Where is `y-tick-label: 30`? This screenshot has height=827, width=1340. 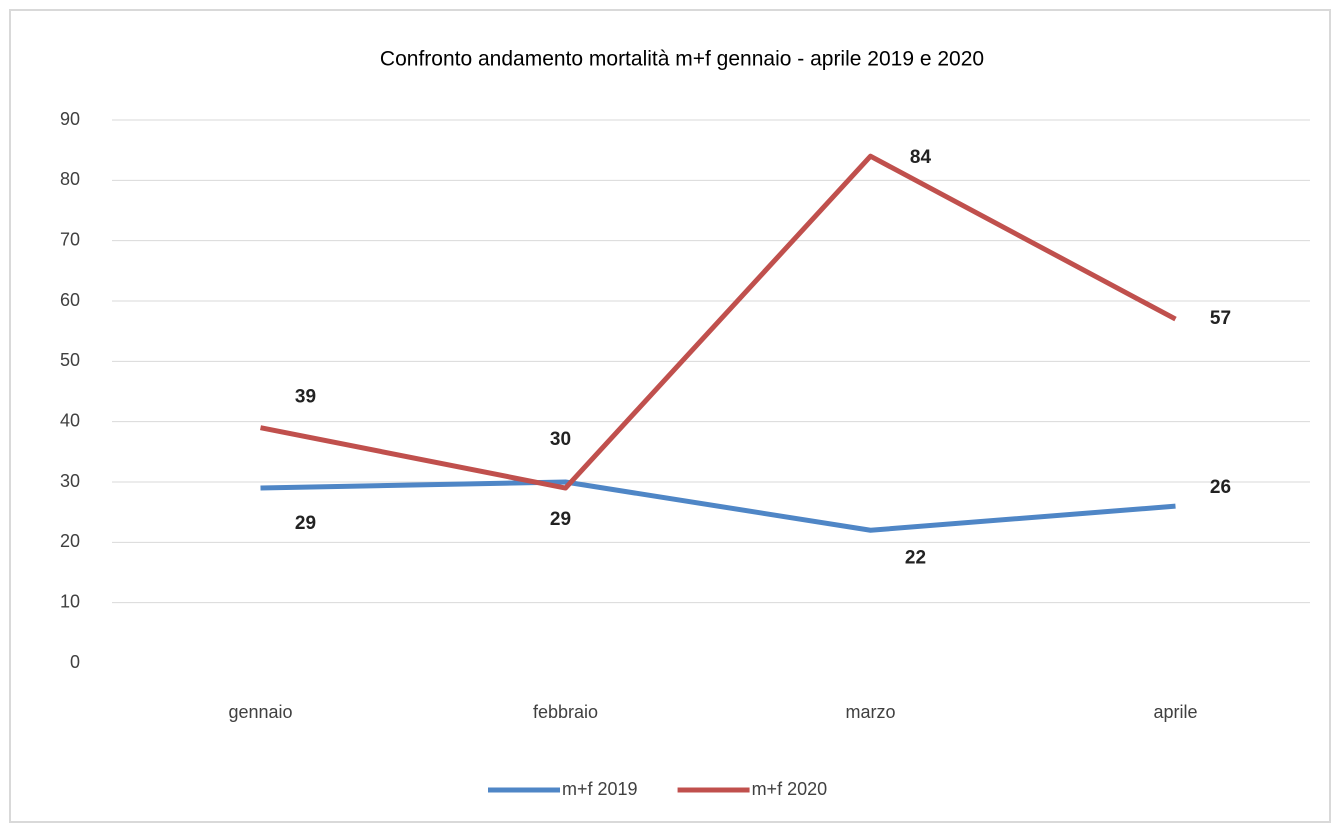
y-tick-label: 30 is located at coordinates (70, 481).